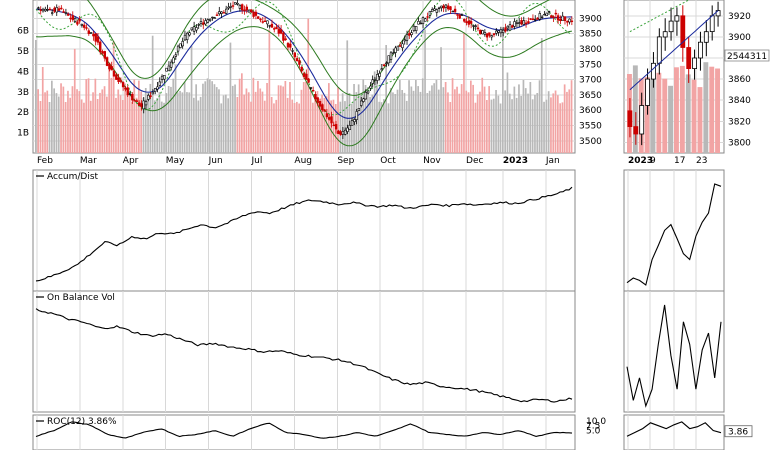 This screenshot has height=450, width=770. I want to click on last-volume-label: 2544311, so click(747, 57).